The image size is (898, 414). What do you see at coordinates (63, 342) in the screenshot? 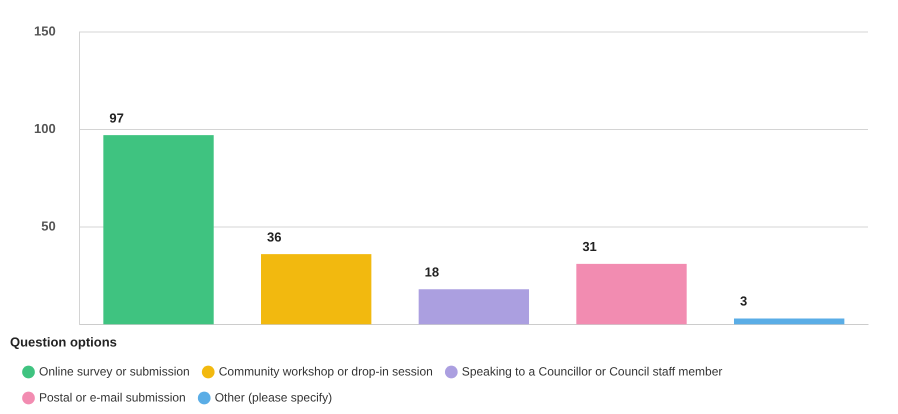
I see `legend-title: Question options` at bounding box center [63, 342].